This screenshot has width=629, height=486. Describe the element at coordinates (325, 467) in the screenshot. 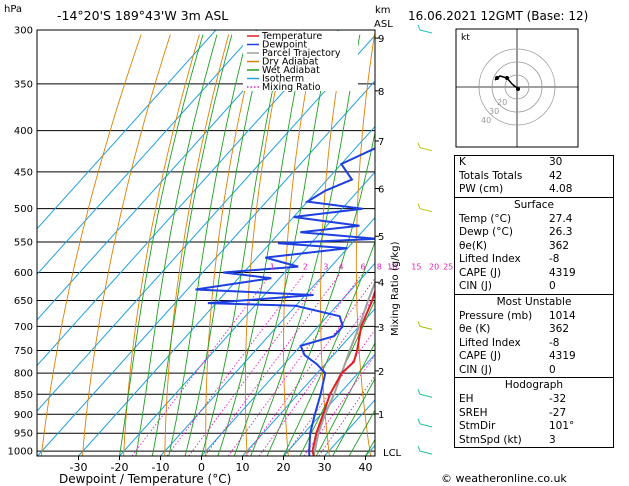

I see `x-tick-label: 30` at that location.